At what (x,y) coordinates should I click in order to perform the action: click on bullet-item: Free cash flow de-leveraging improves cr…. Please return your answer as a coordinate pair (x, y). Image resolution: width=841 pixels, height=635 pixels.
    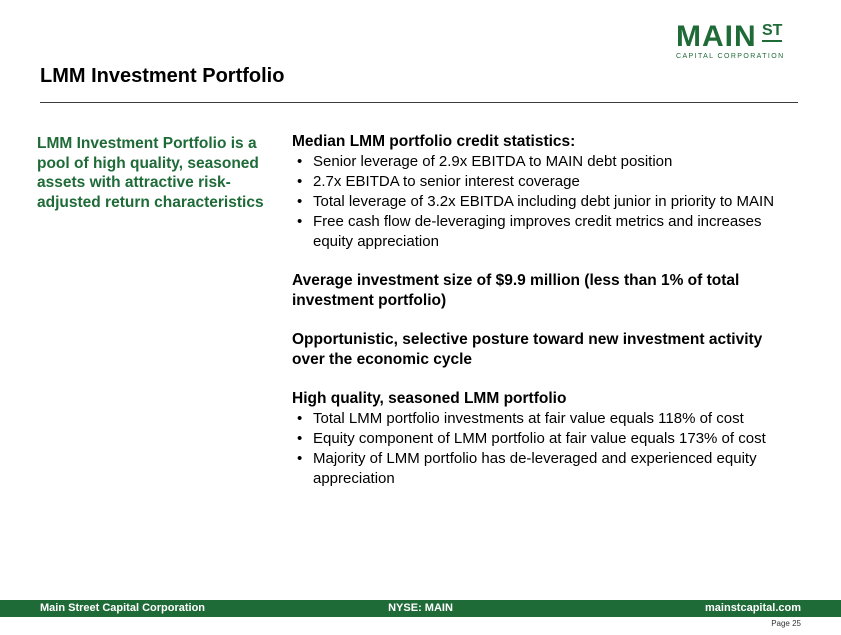
    Looking at the image, I should click on (542, 232).